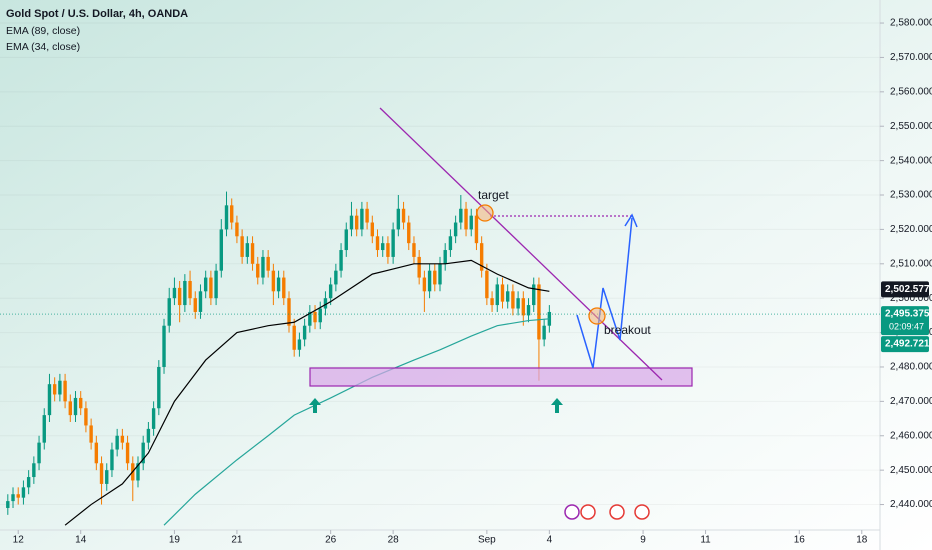  Describe the element at coordinates (906, 326) in the screenshot. I see `countdown: 02:09:47` at that location.